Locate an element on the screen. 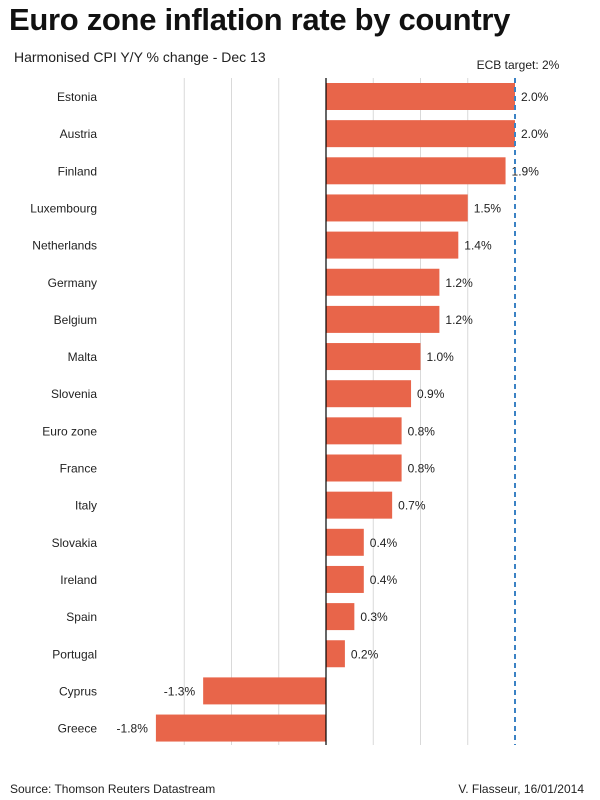 Image resolution: width=600 pixels, height=800 pixels. category-label: Euro zone is located at coordinates (69, 431).